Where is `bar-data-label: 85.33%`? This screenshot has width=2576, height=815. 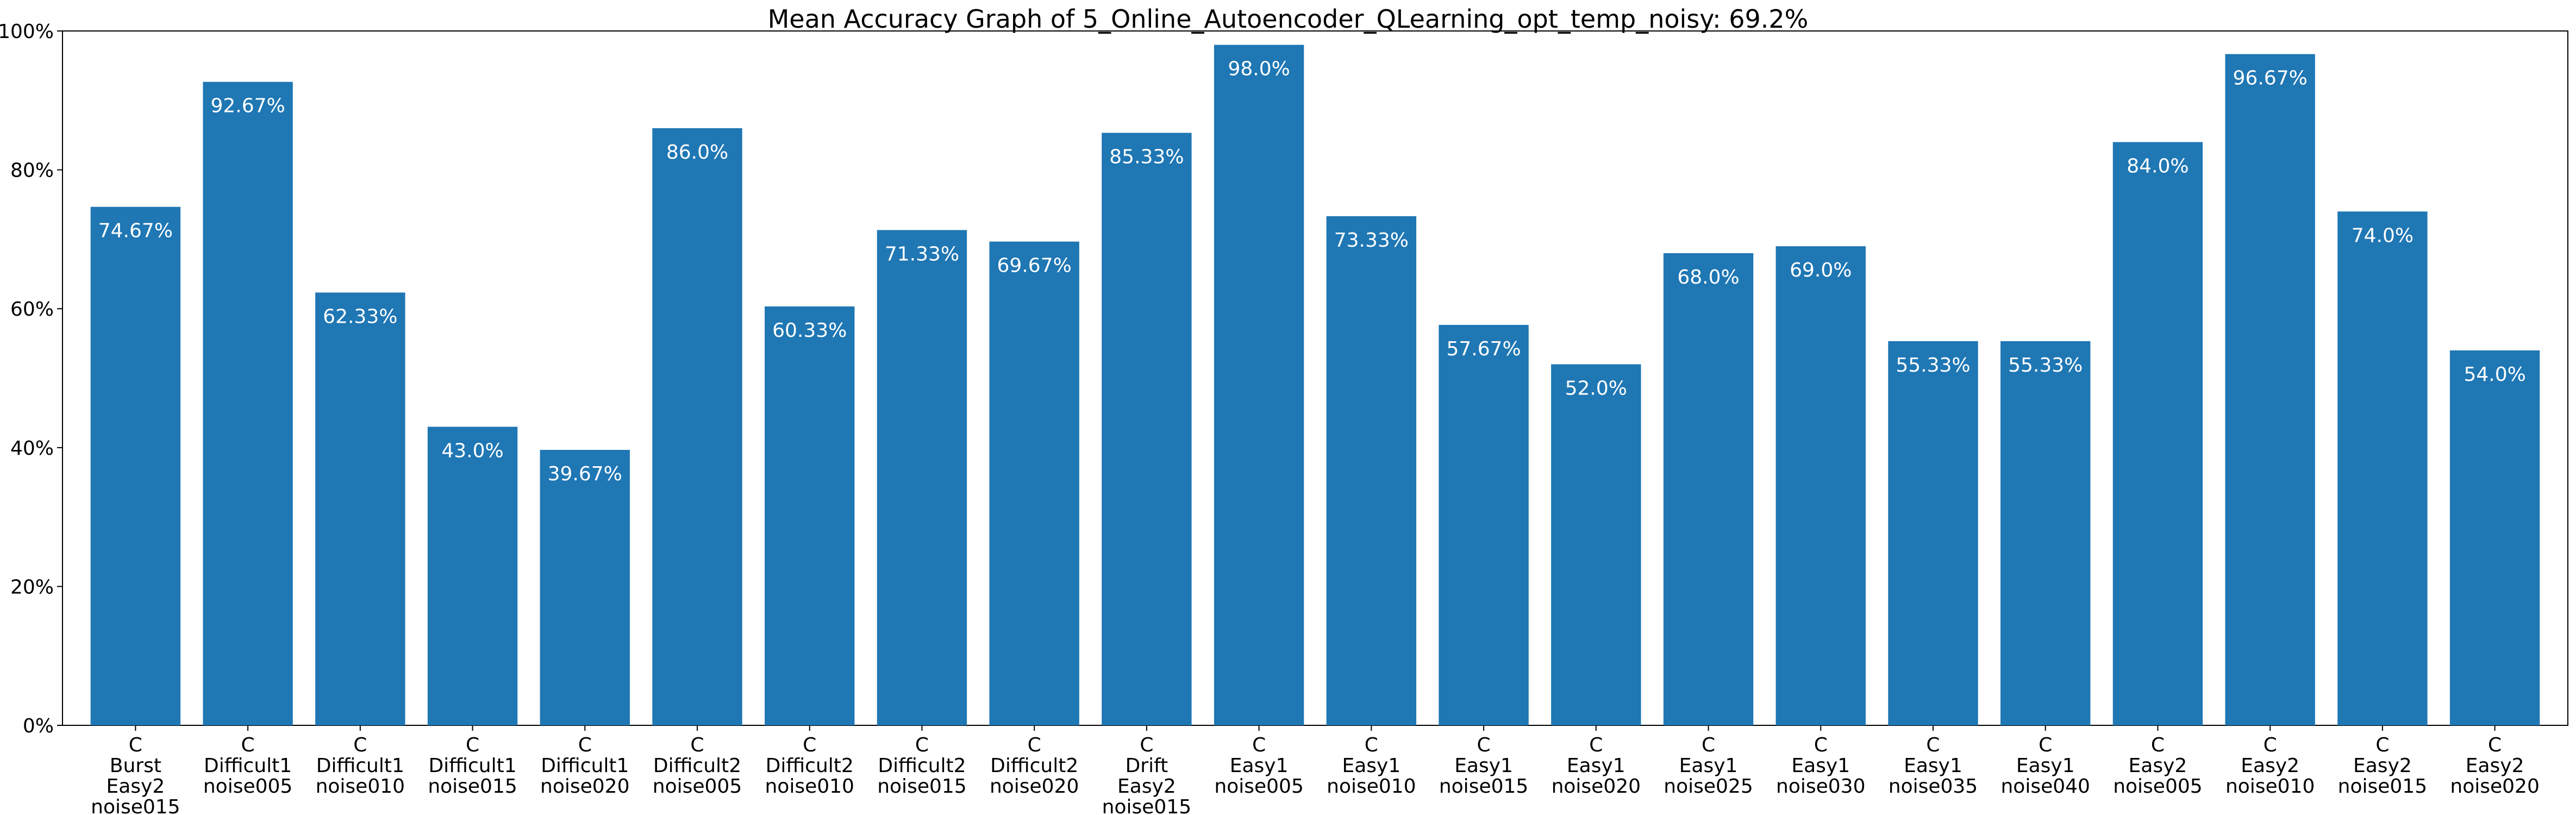 bar-data-label: 85.33% is located at coordinates (1146, 157).